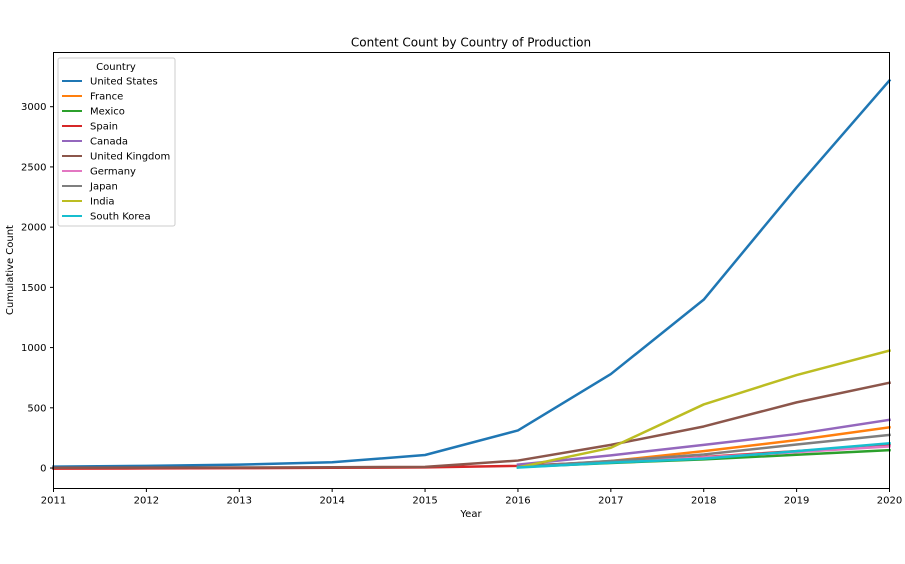 This screenshot has width=905, height=564. I want to click on legend-label-india: India, so click(102, 202).